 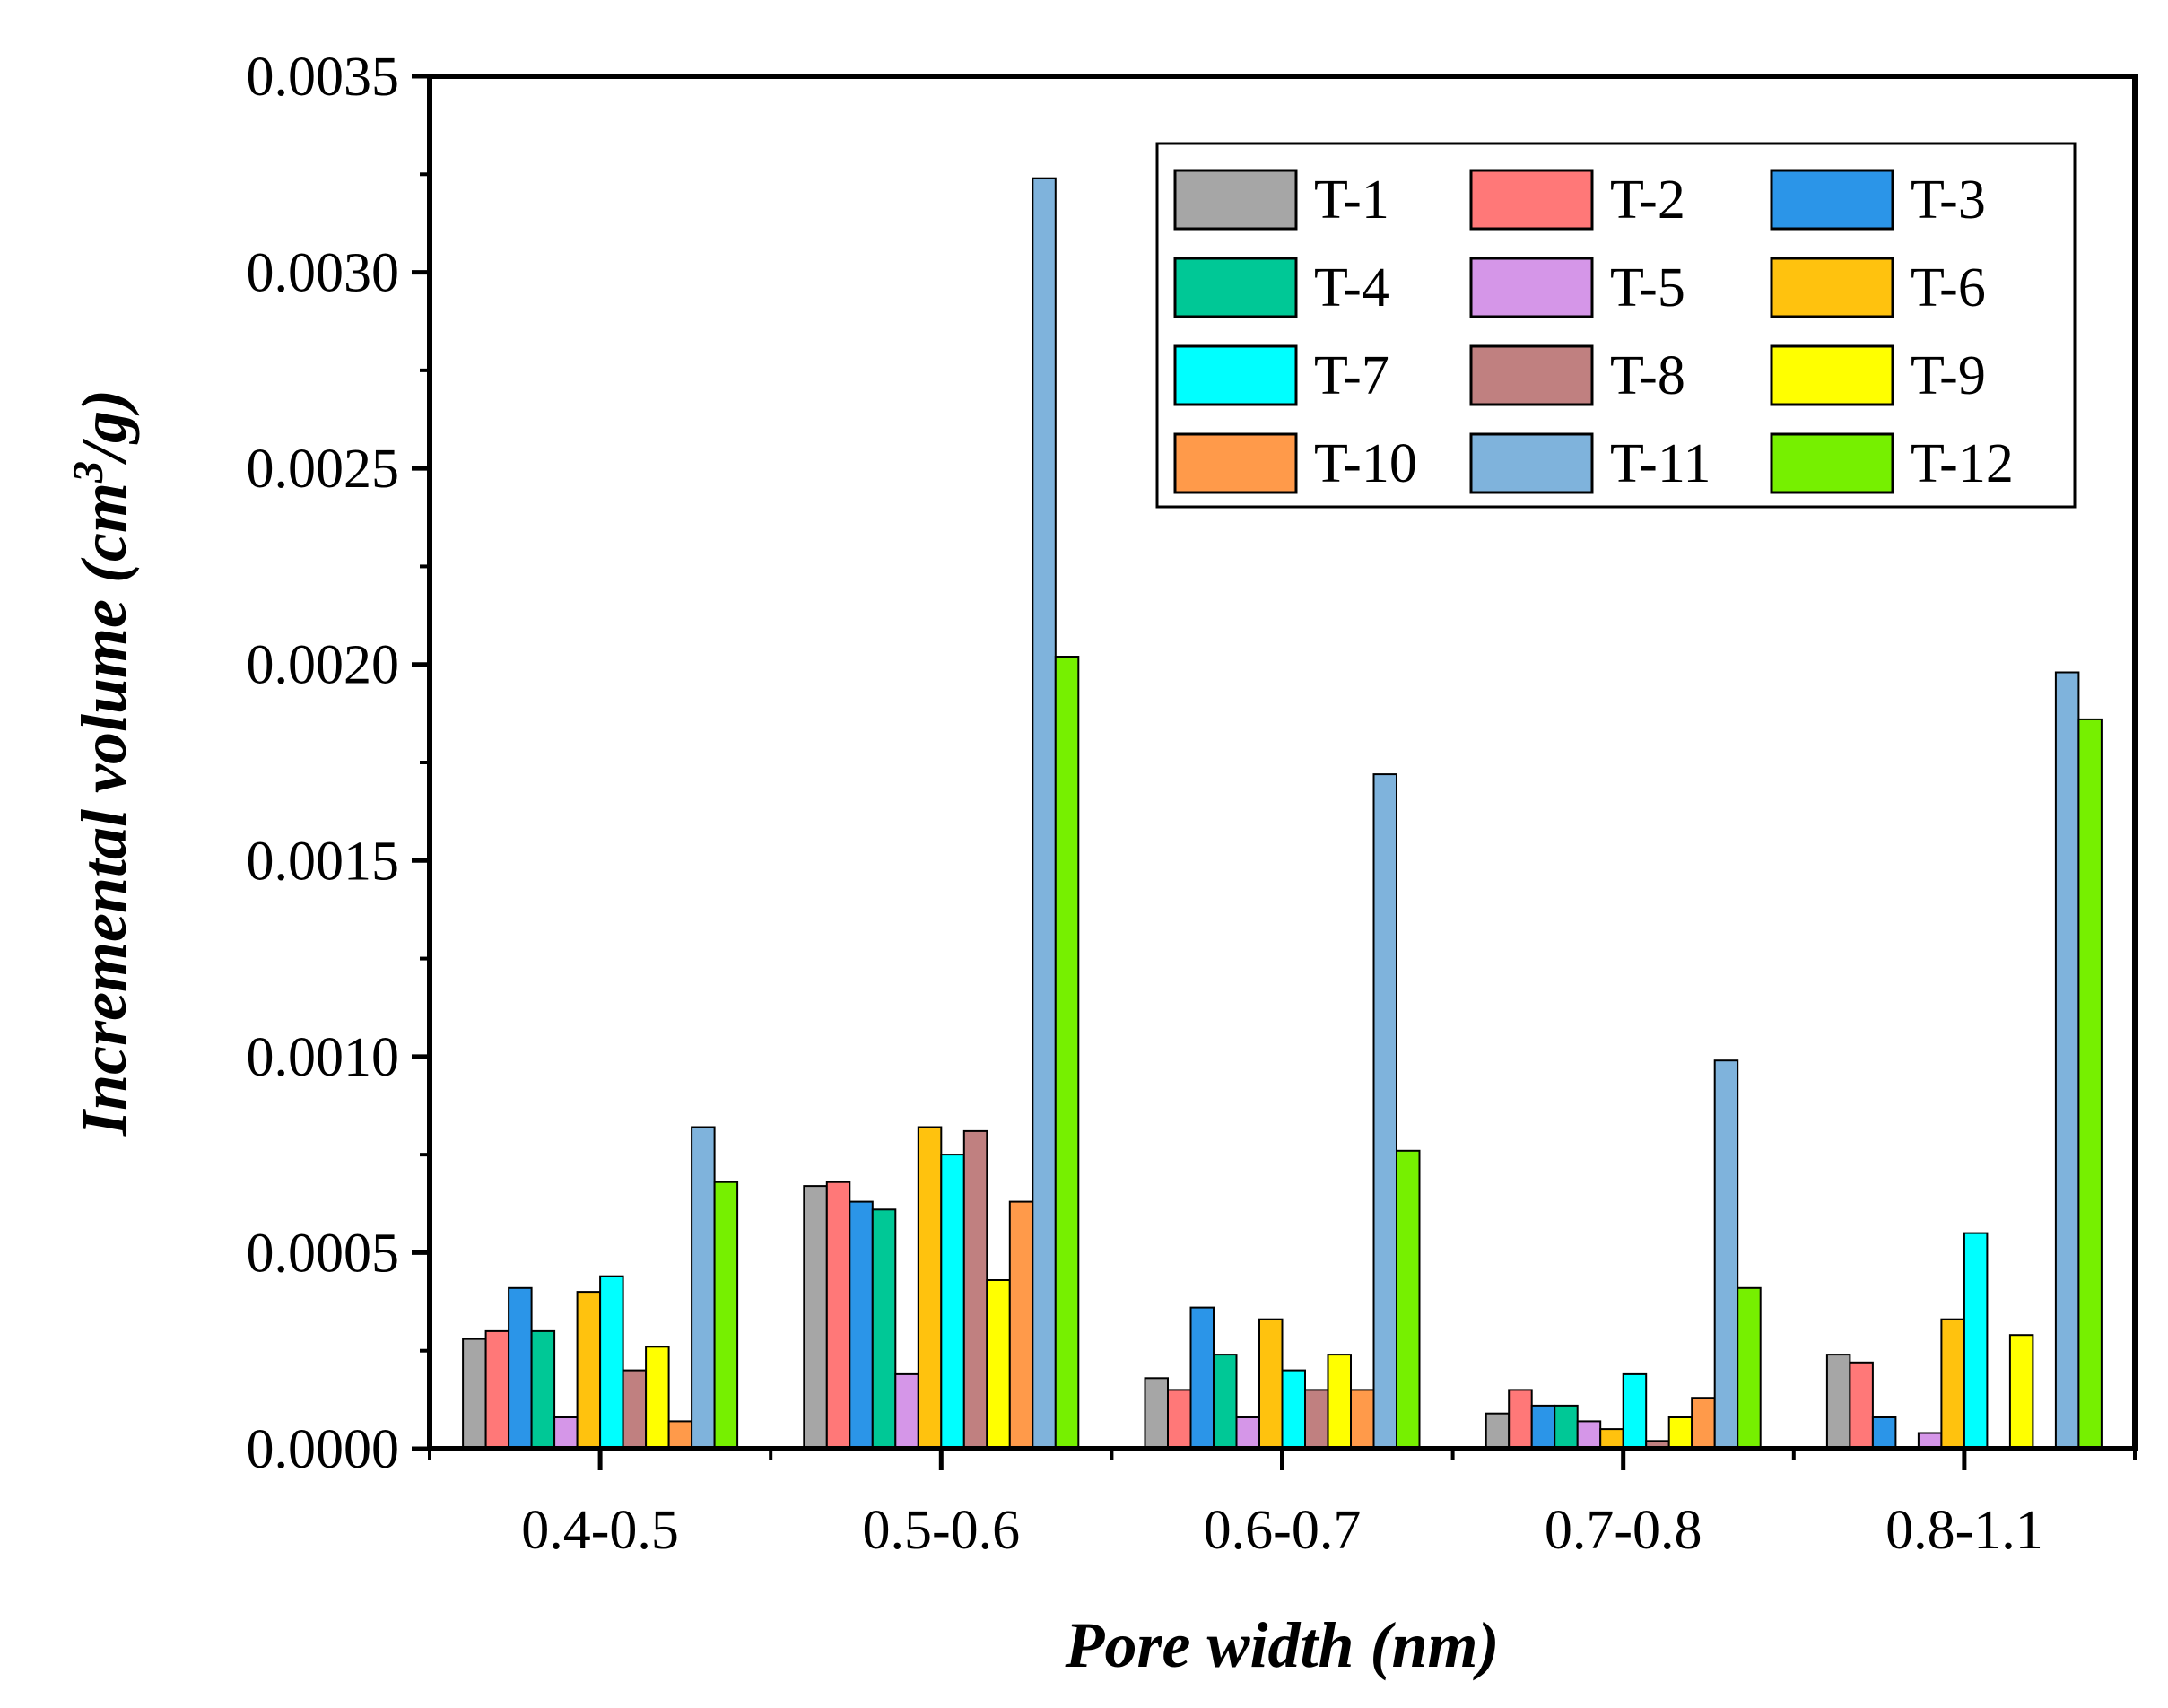 What do you see at coordinates (1351, 375) in the screenshot?
I see `legend-label-t-7: T-7` at bounding box center [1351, 375].